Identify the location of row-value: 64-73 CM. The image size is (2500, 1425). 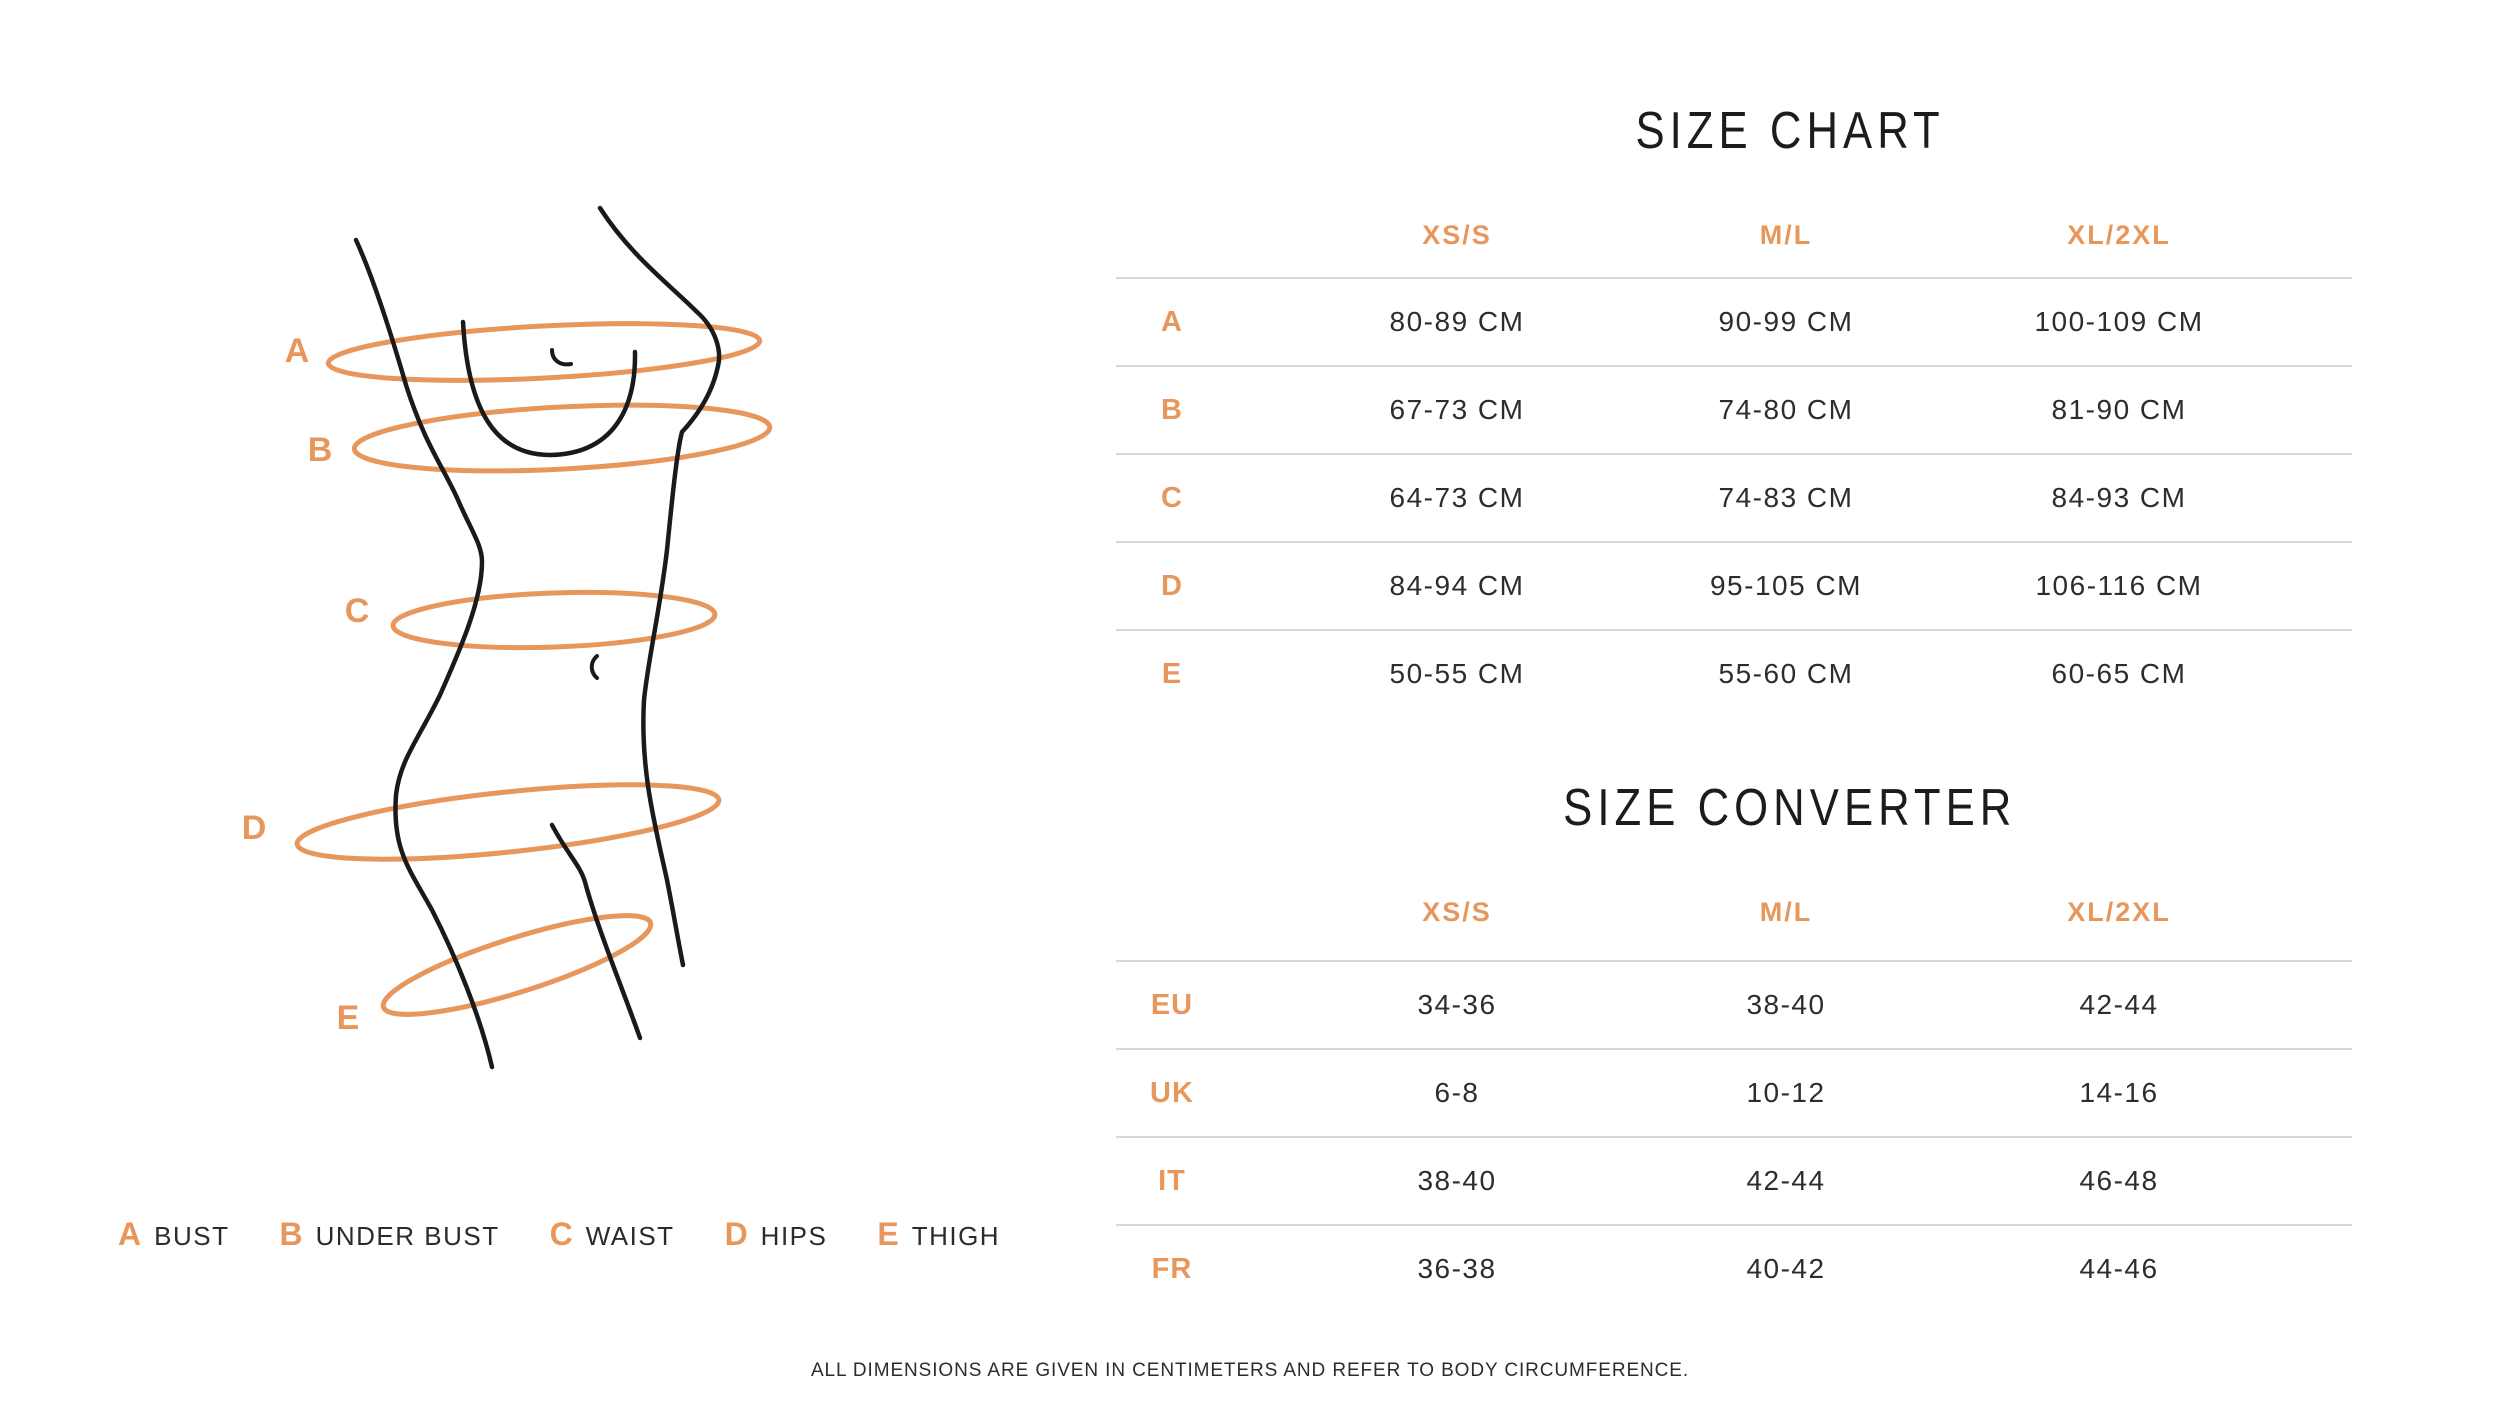
(1457, 497).